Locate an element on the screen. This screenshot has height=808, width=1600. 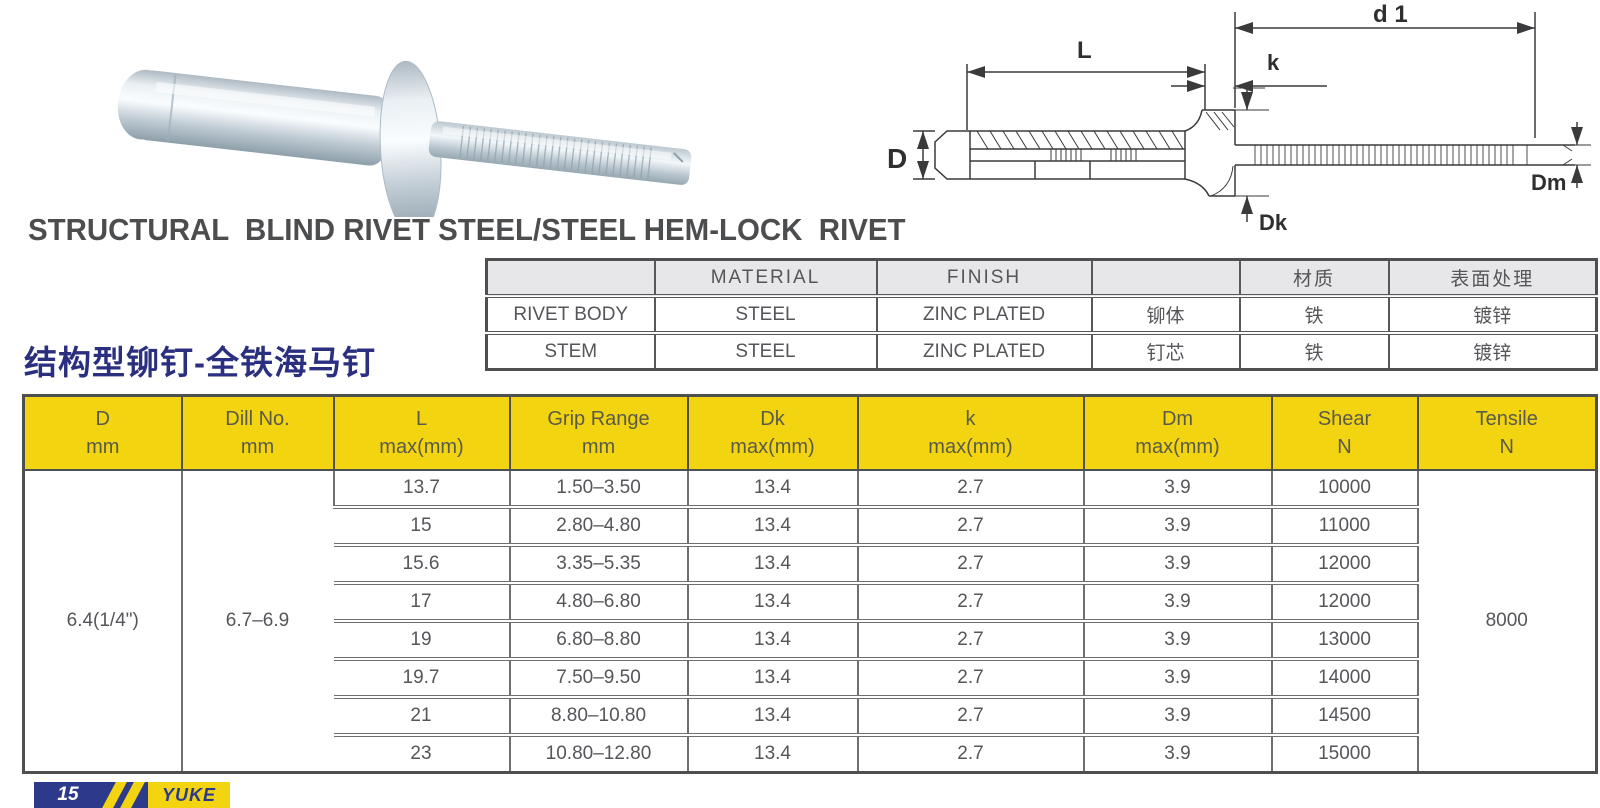
material-cell: 铆体 is located at coordinates (1165, 313).